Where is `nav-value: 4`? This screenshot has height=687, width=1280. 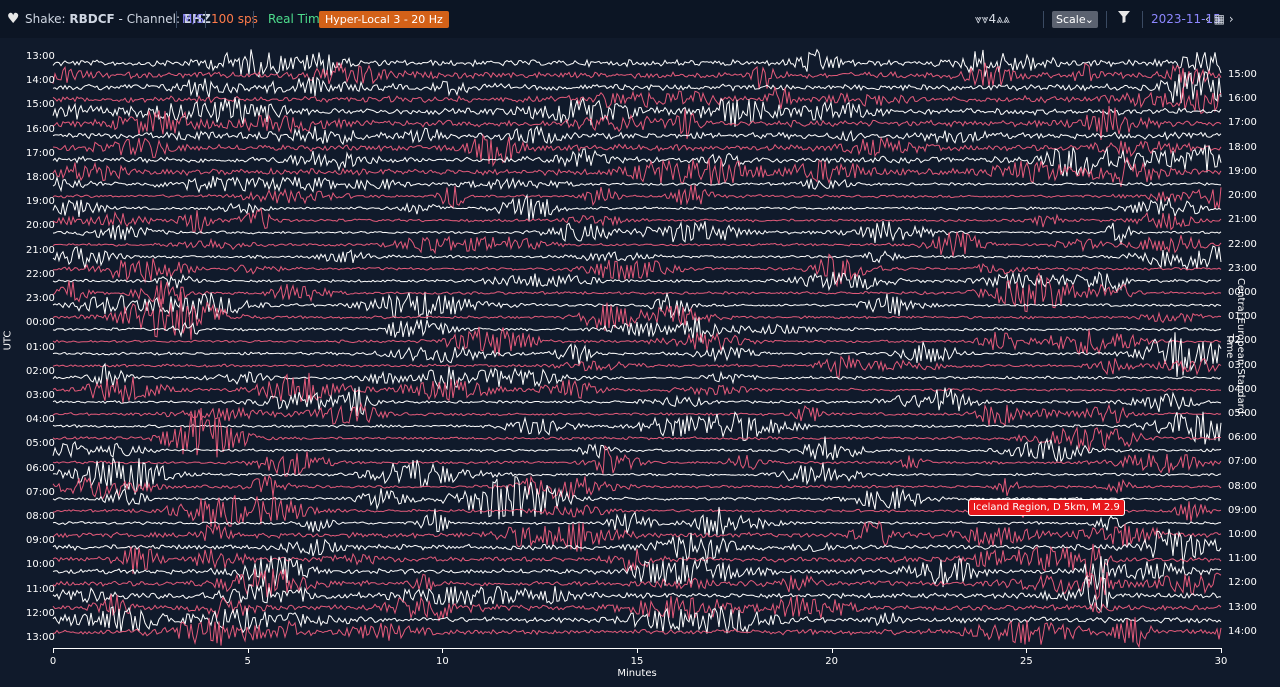 nav-value: 4 is located at coordinates (992, 19).